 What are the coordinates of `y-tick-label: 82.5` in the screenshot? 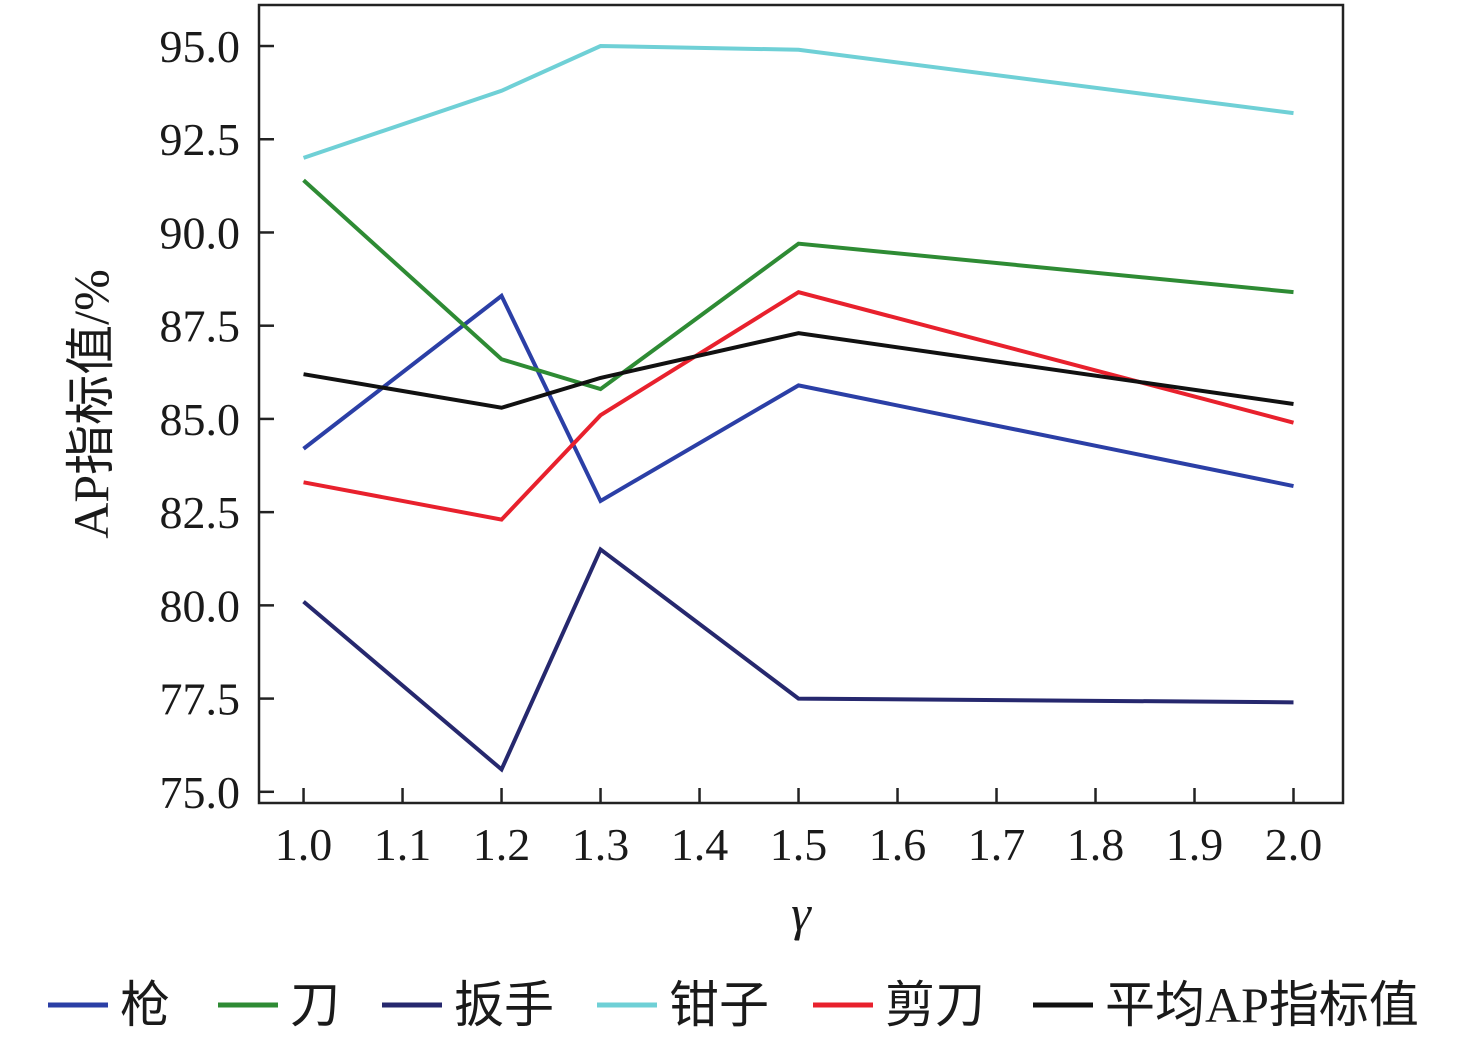 It's located at (200, 512).